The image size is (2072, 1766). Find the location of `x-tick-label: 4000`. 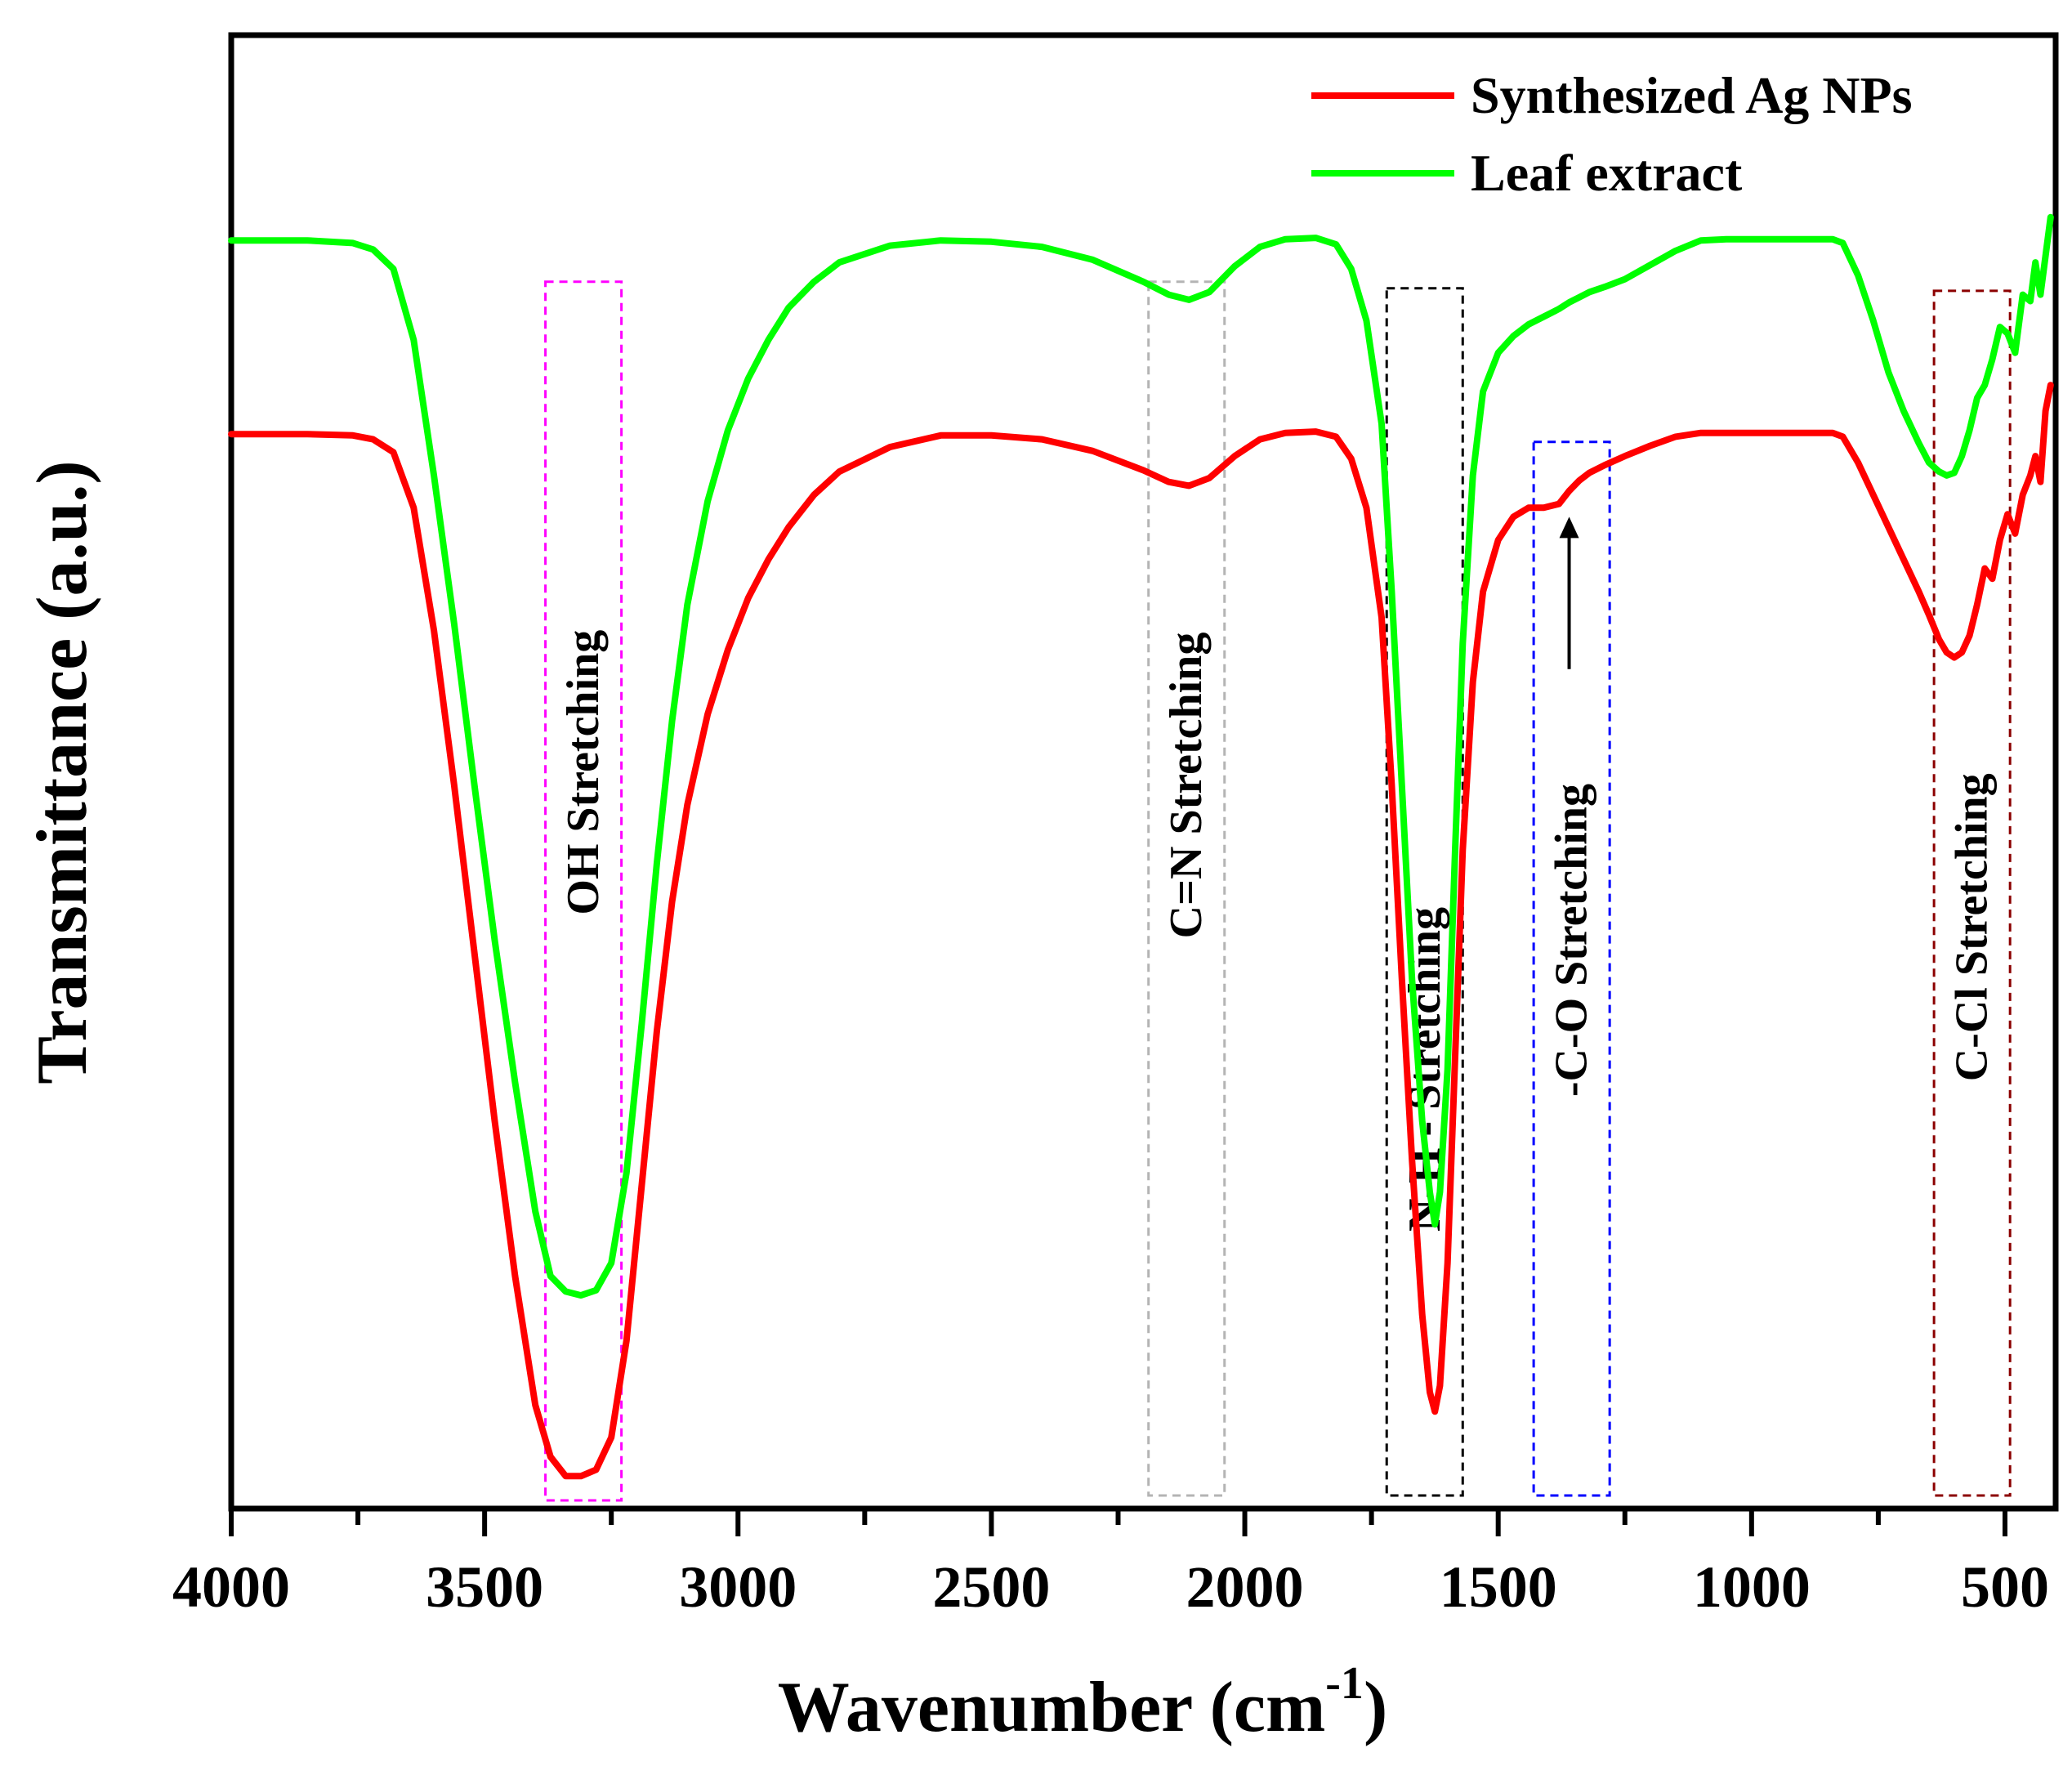

x-tick-label: 4000 is located at coordinates (231, 1587).